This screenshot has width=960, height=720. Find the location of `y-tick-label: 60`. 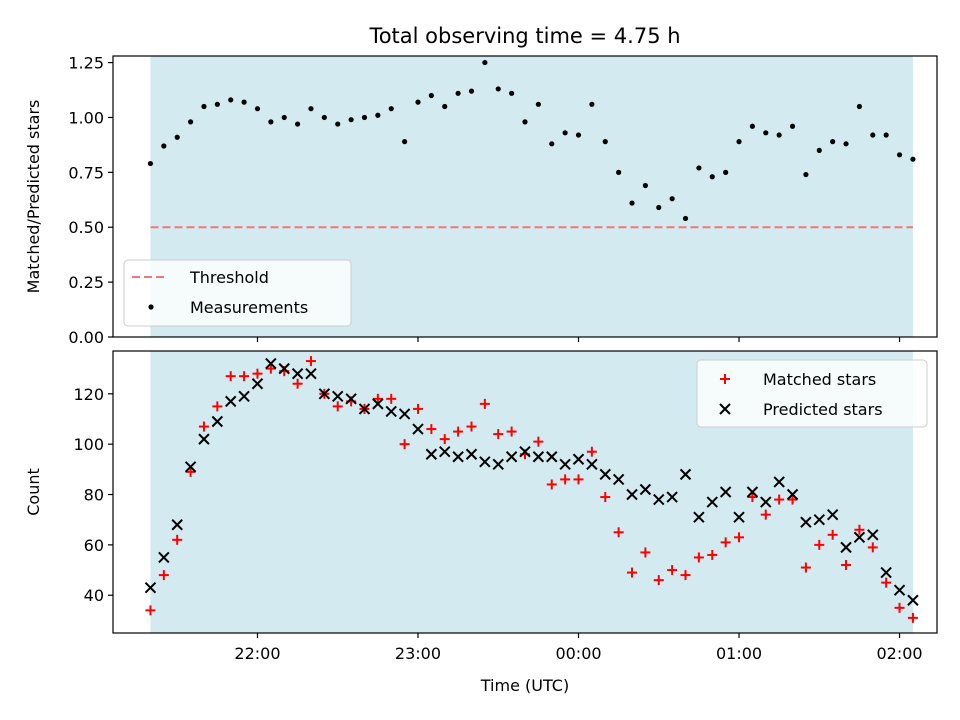

y-tick-label: 60 is located at coordinates (94, 545).